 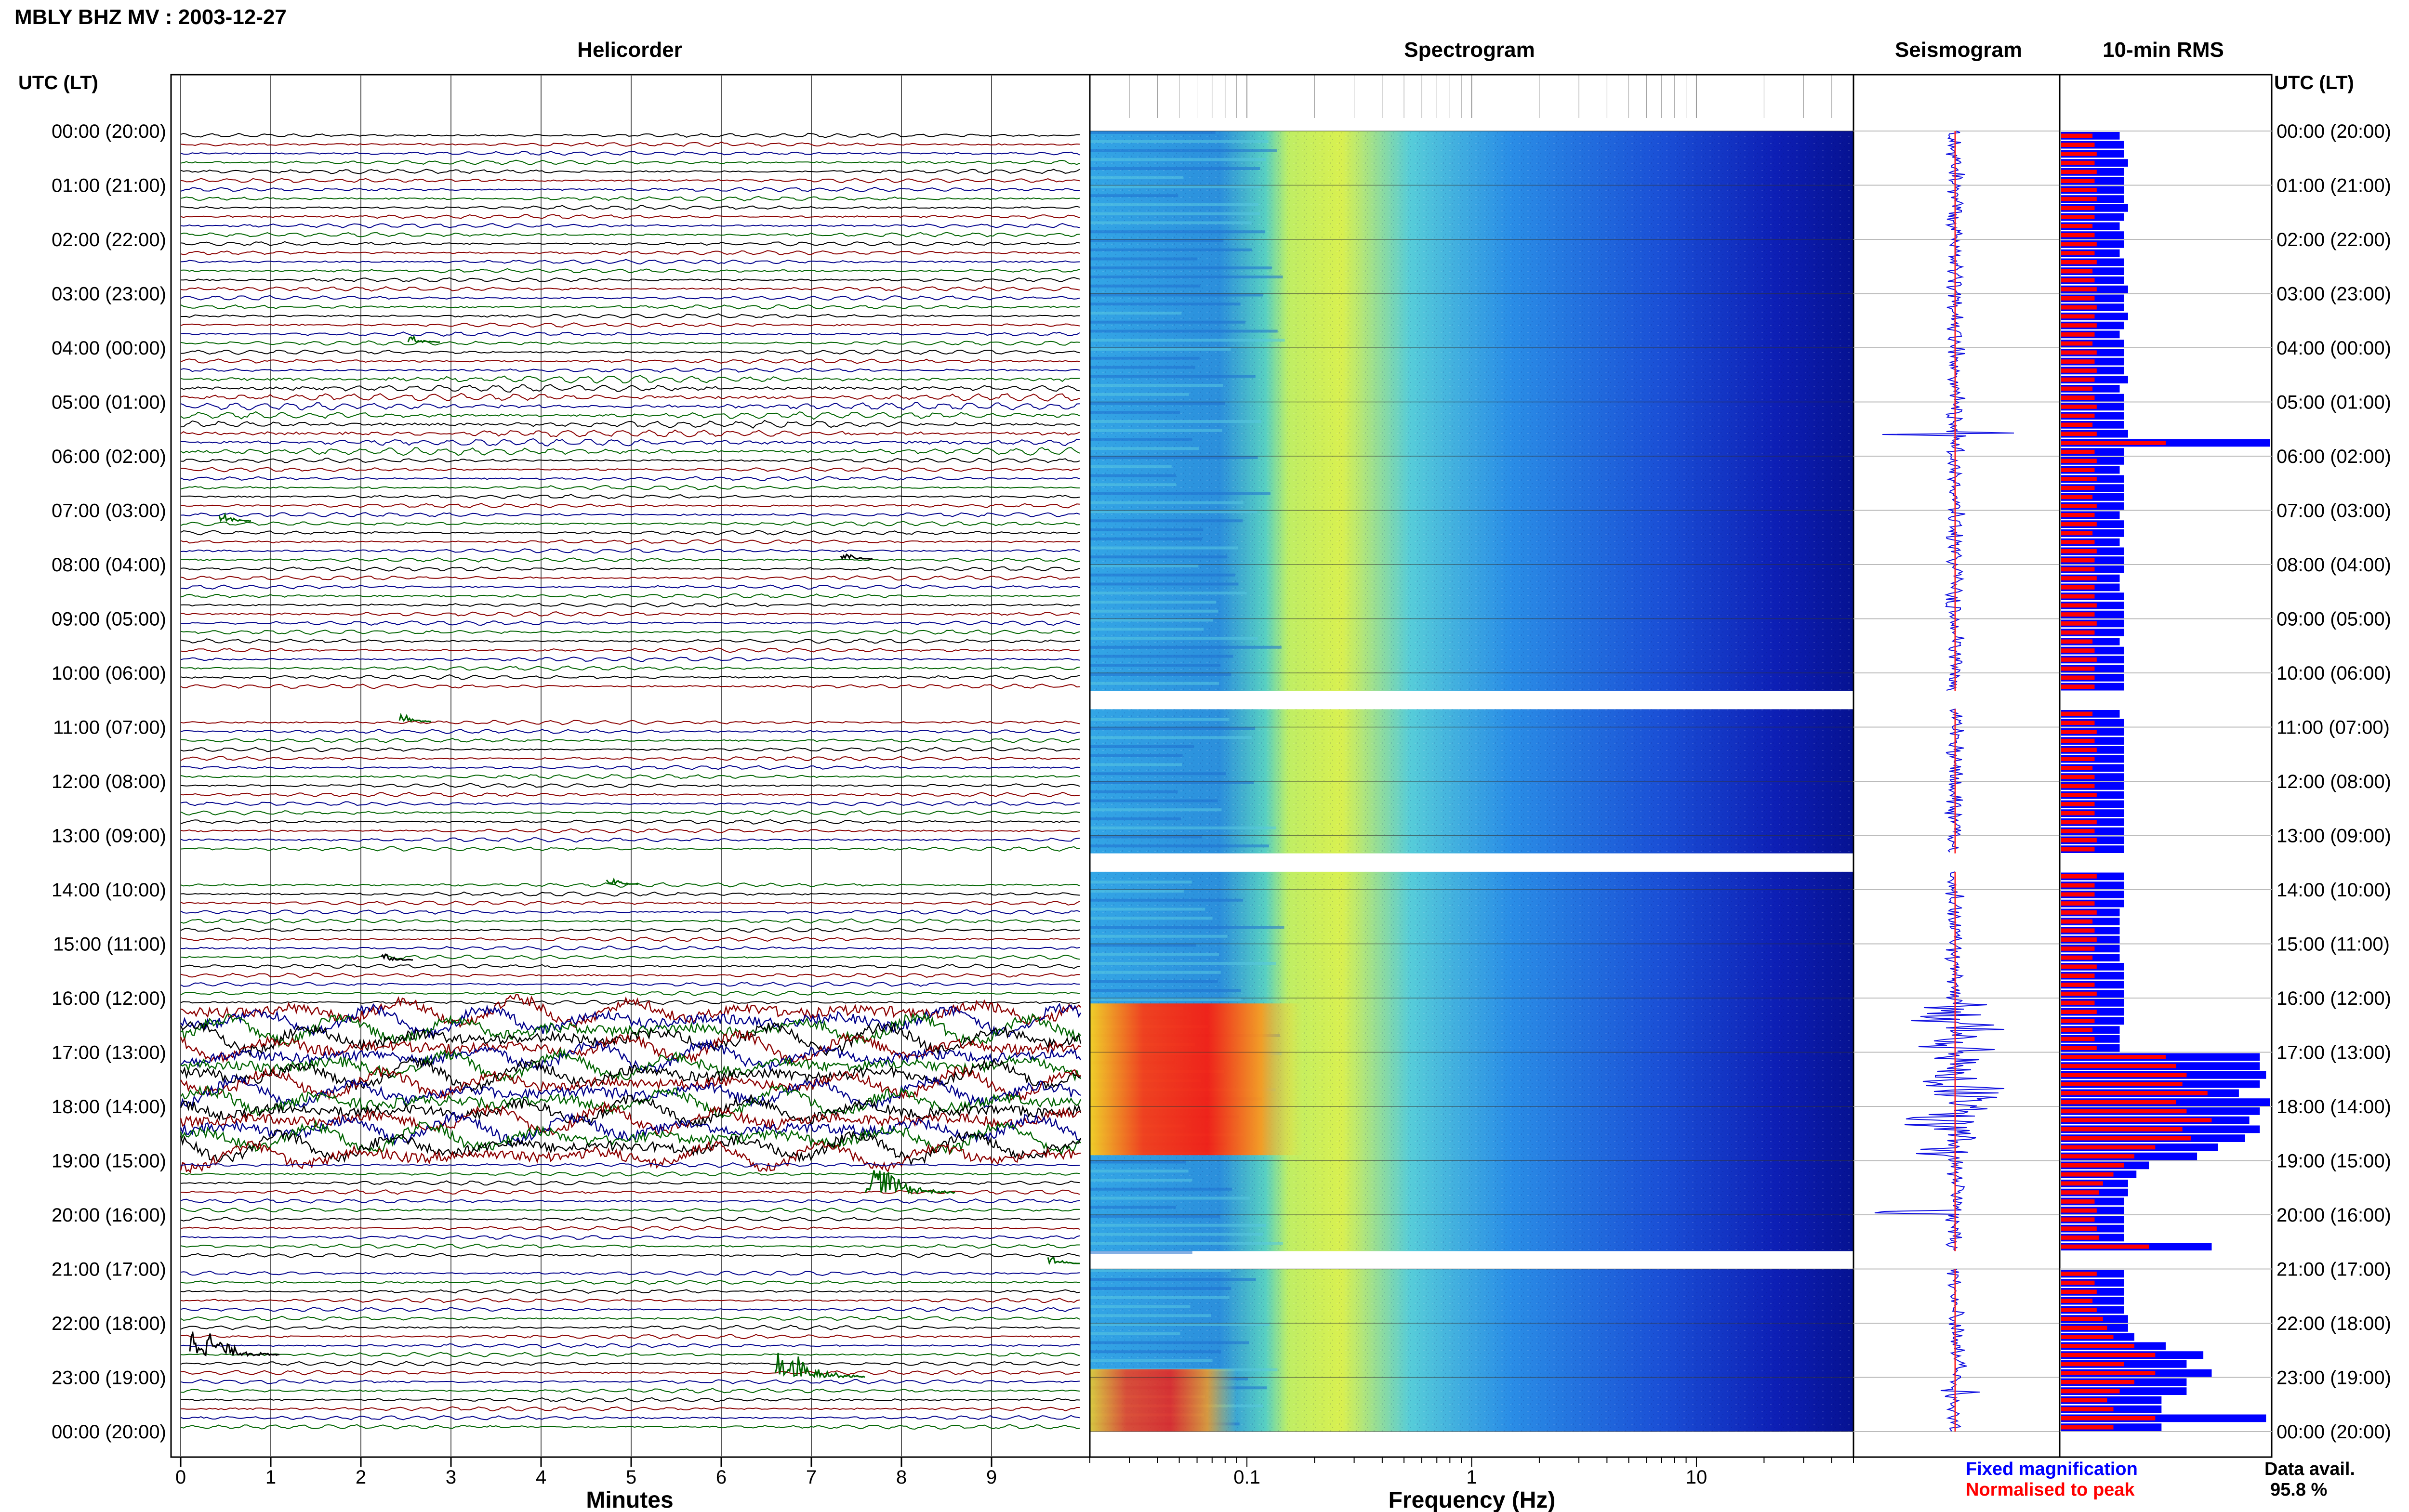 What do you see at coordinates (2334, 565) in the screenshot?
I see `hour-label: 08:00 (04:00)` at bounding box center [2334, 565].